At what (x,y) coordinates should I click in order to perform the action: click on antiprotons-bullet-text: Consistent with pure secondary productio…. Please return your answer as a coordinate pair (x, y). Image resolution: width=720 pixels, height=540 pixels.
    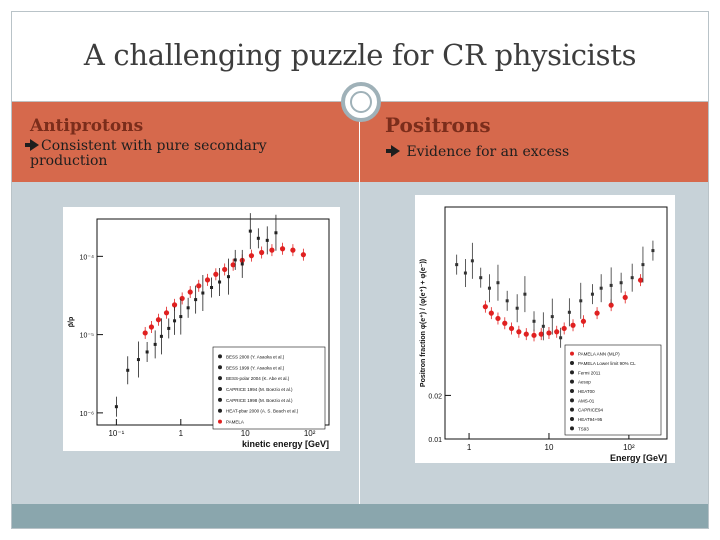
    Looking at the image, I should click on (148, 153).